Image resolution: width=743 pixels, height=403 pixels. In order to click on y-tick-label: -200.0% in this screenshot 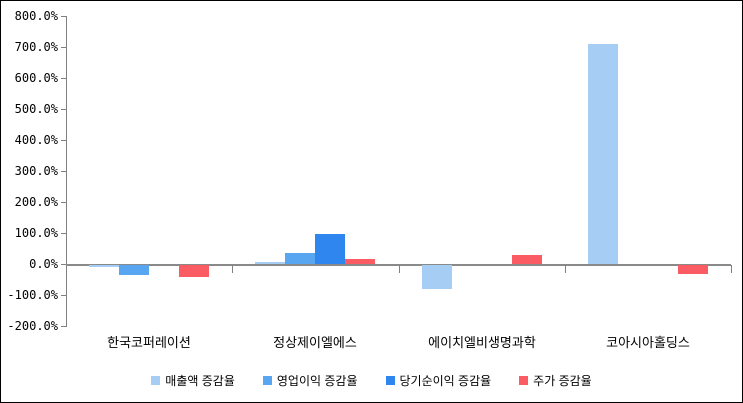, I will do `click(32, 326)`.